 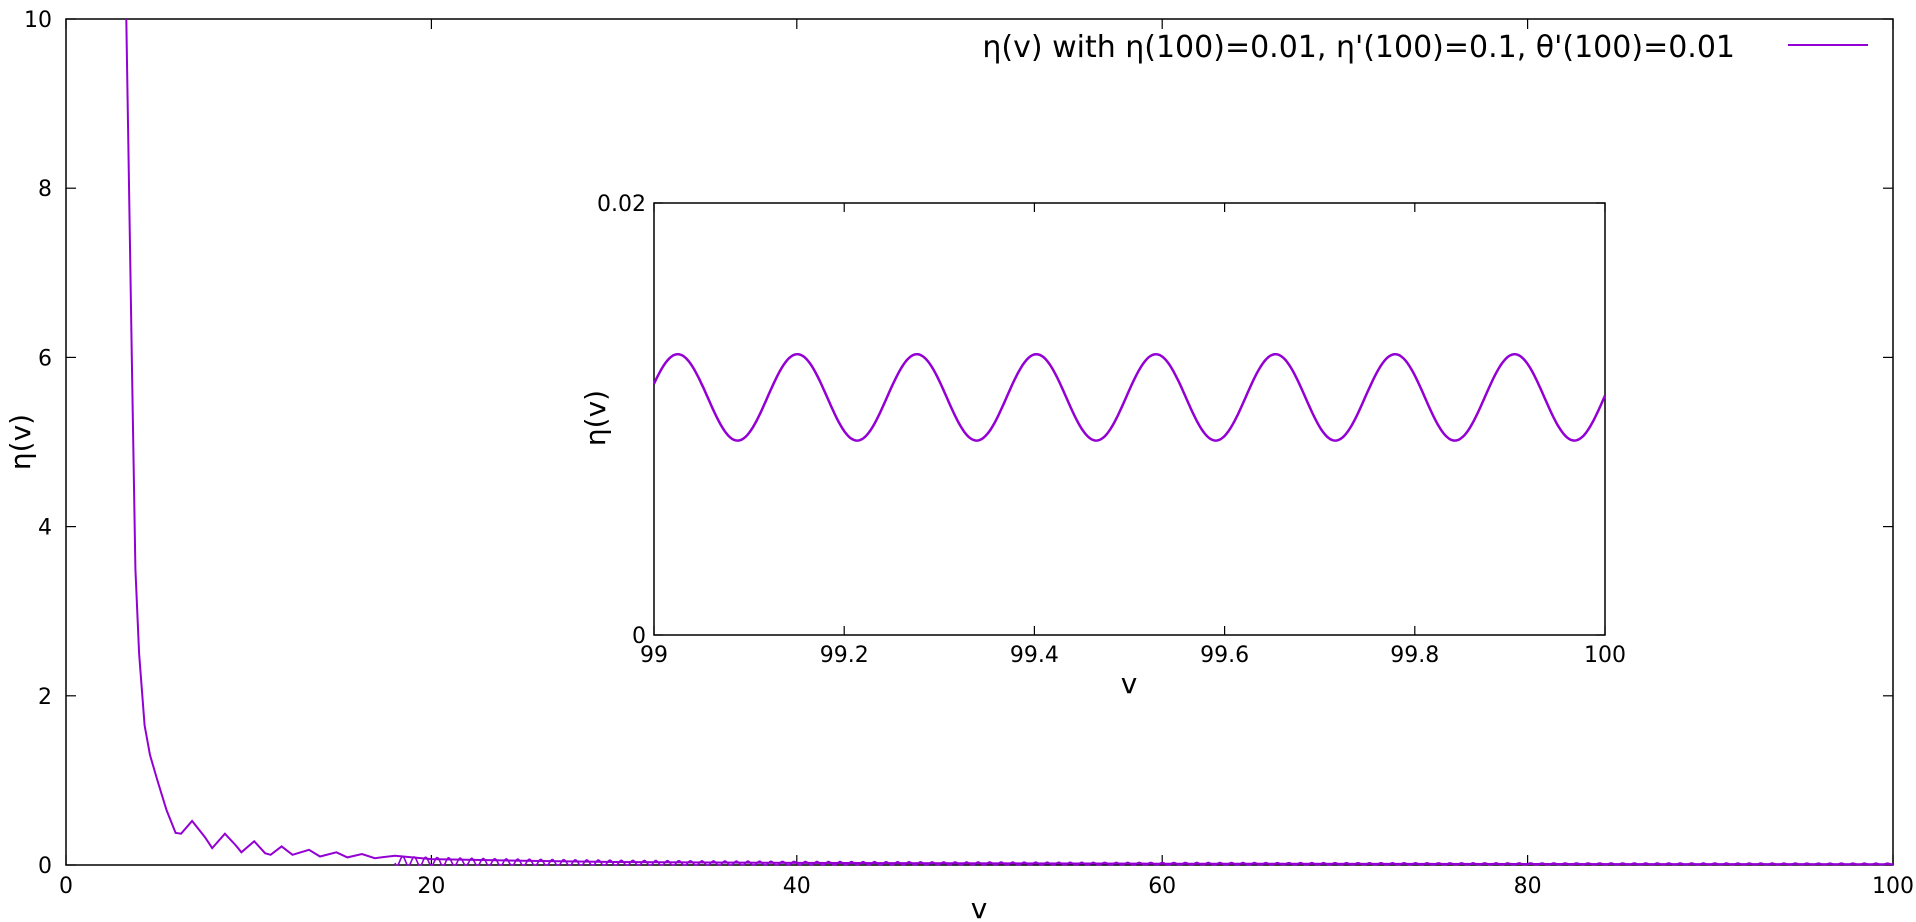 What do you see at coordinates (38, 20) in the screenshot?
I see `main-y-tick-label: 10` at bounding box center [38, 20].